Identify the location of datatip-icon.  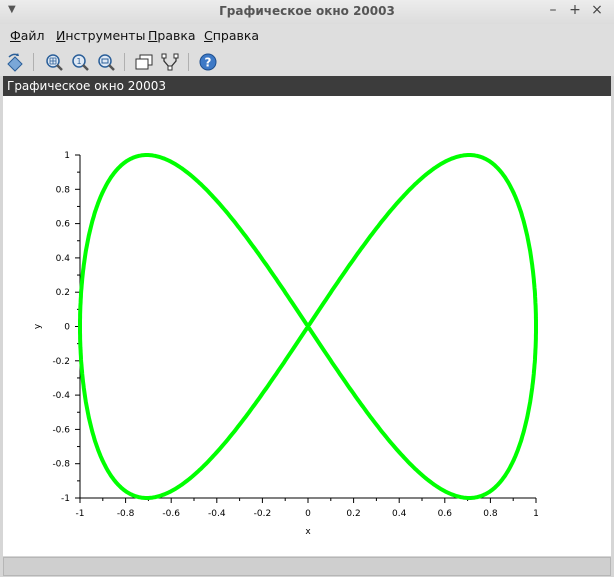
(170, 62).